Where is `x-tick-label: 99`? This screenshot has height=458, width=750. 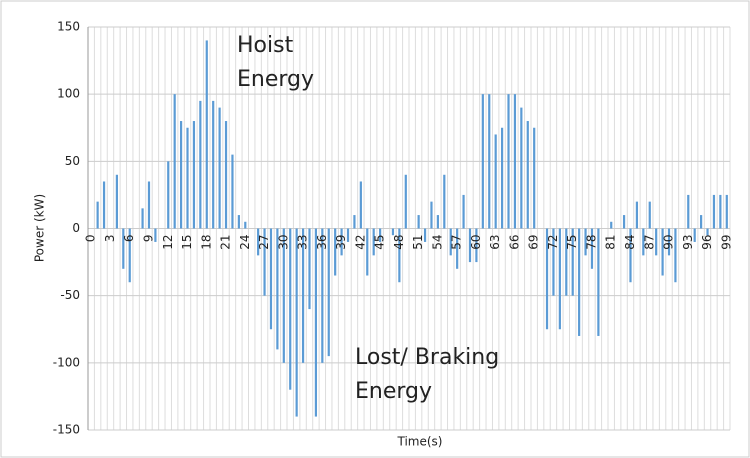
x-tick-label: 99 is located at coordinates (726, 242).